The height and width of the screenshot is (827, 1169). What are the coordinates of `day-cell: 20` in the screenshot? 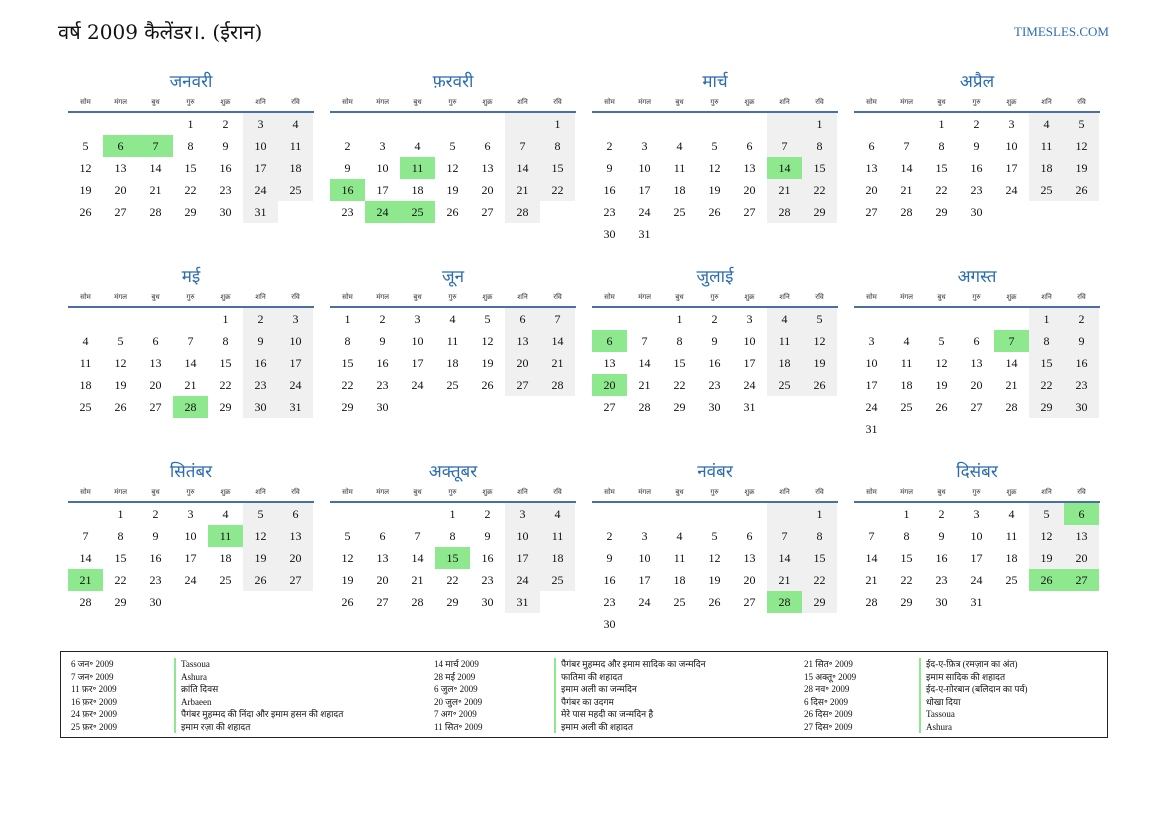 It's located at (609, 385).